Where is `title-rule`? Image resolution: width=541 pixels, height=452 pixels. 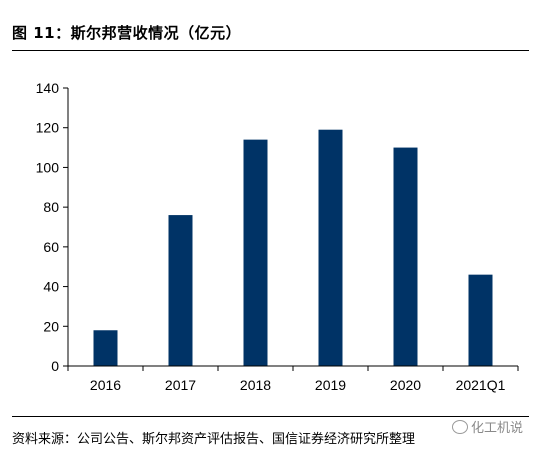 title-rule is located at coordinates (270, 50).